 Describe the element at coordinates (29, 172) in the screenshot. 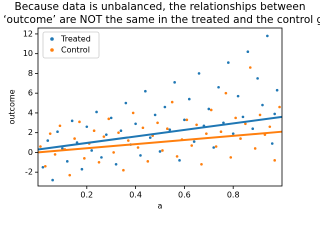

I see `y-tick-label: -2` at that location.